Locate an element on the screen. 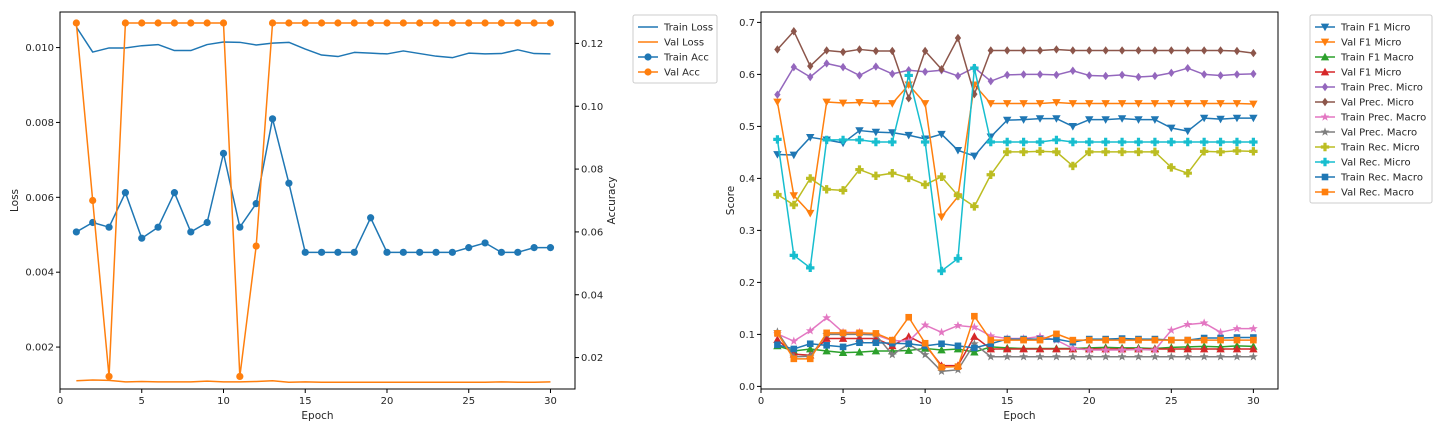 The image size is (1440, 436). y2-tick-label: 0.12 is located at coordinates (592, 44).